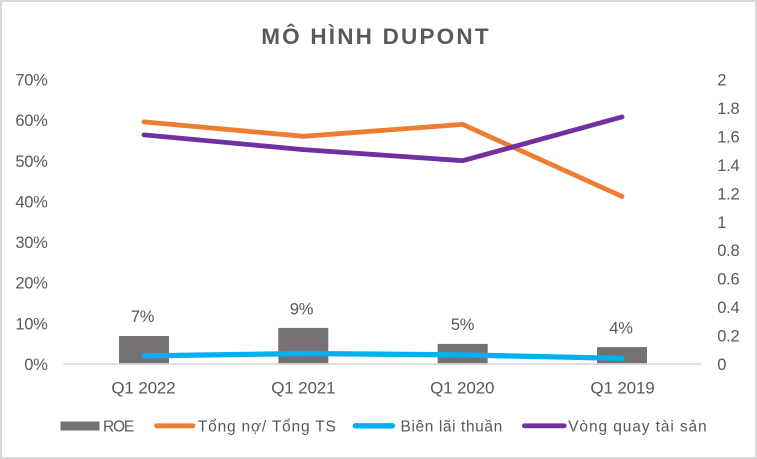 The width and height of the screenshot is (757, 459). I want to click on svg-text: 30%, so click(31, 243).